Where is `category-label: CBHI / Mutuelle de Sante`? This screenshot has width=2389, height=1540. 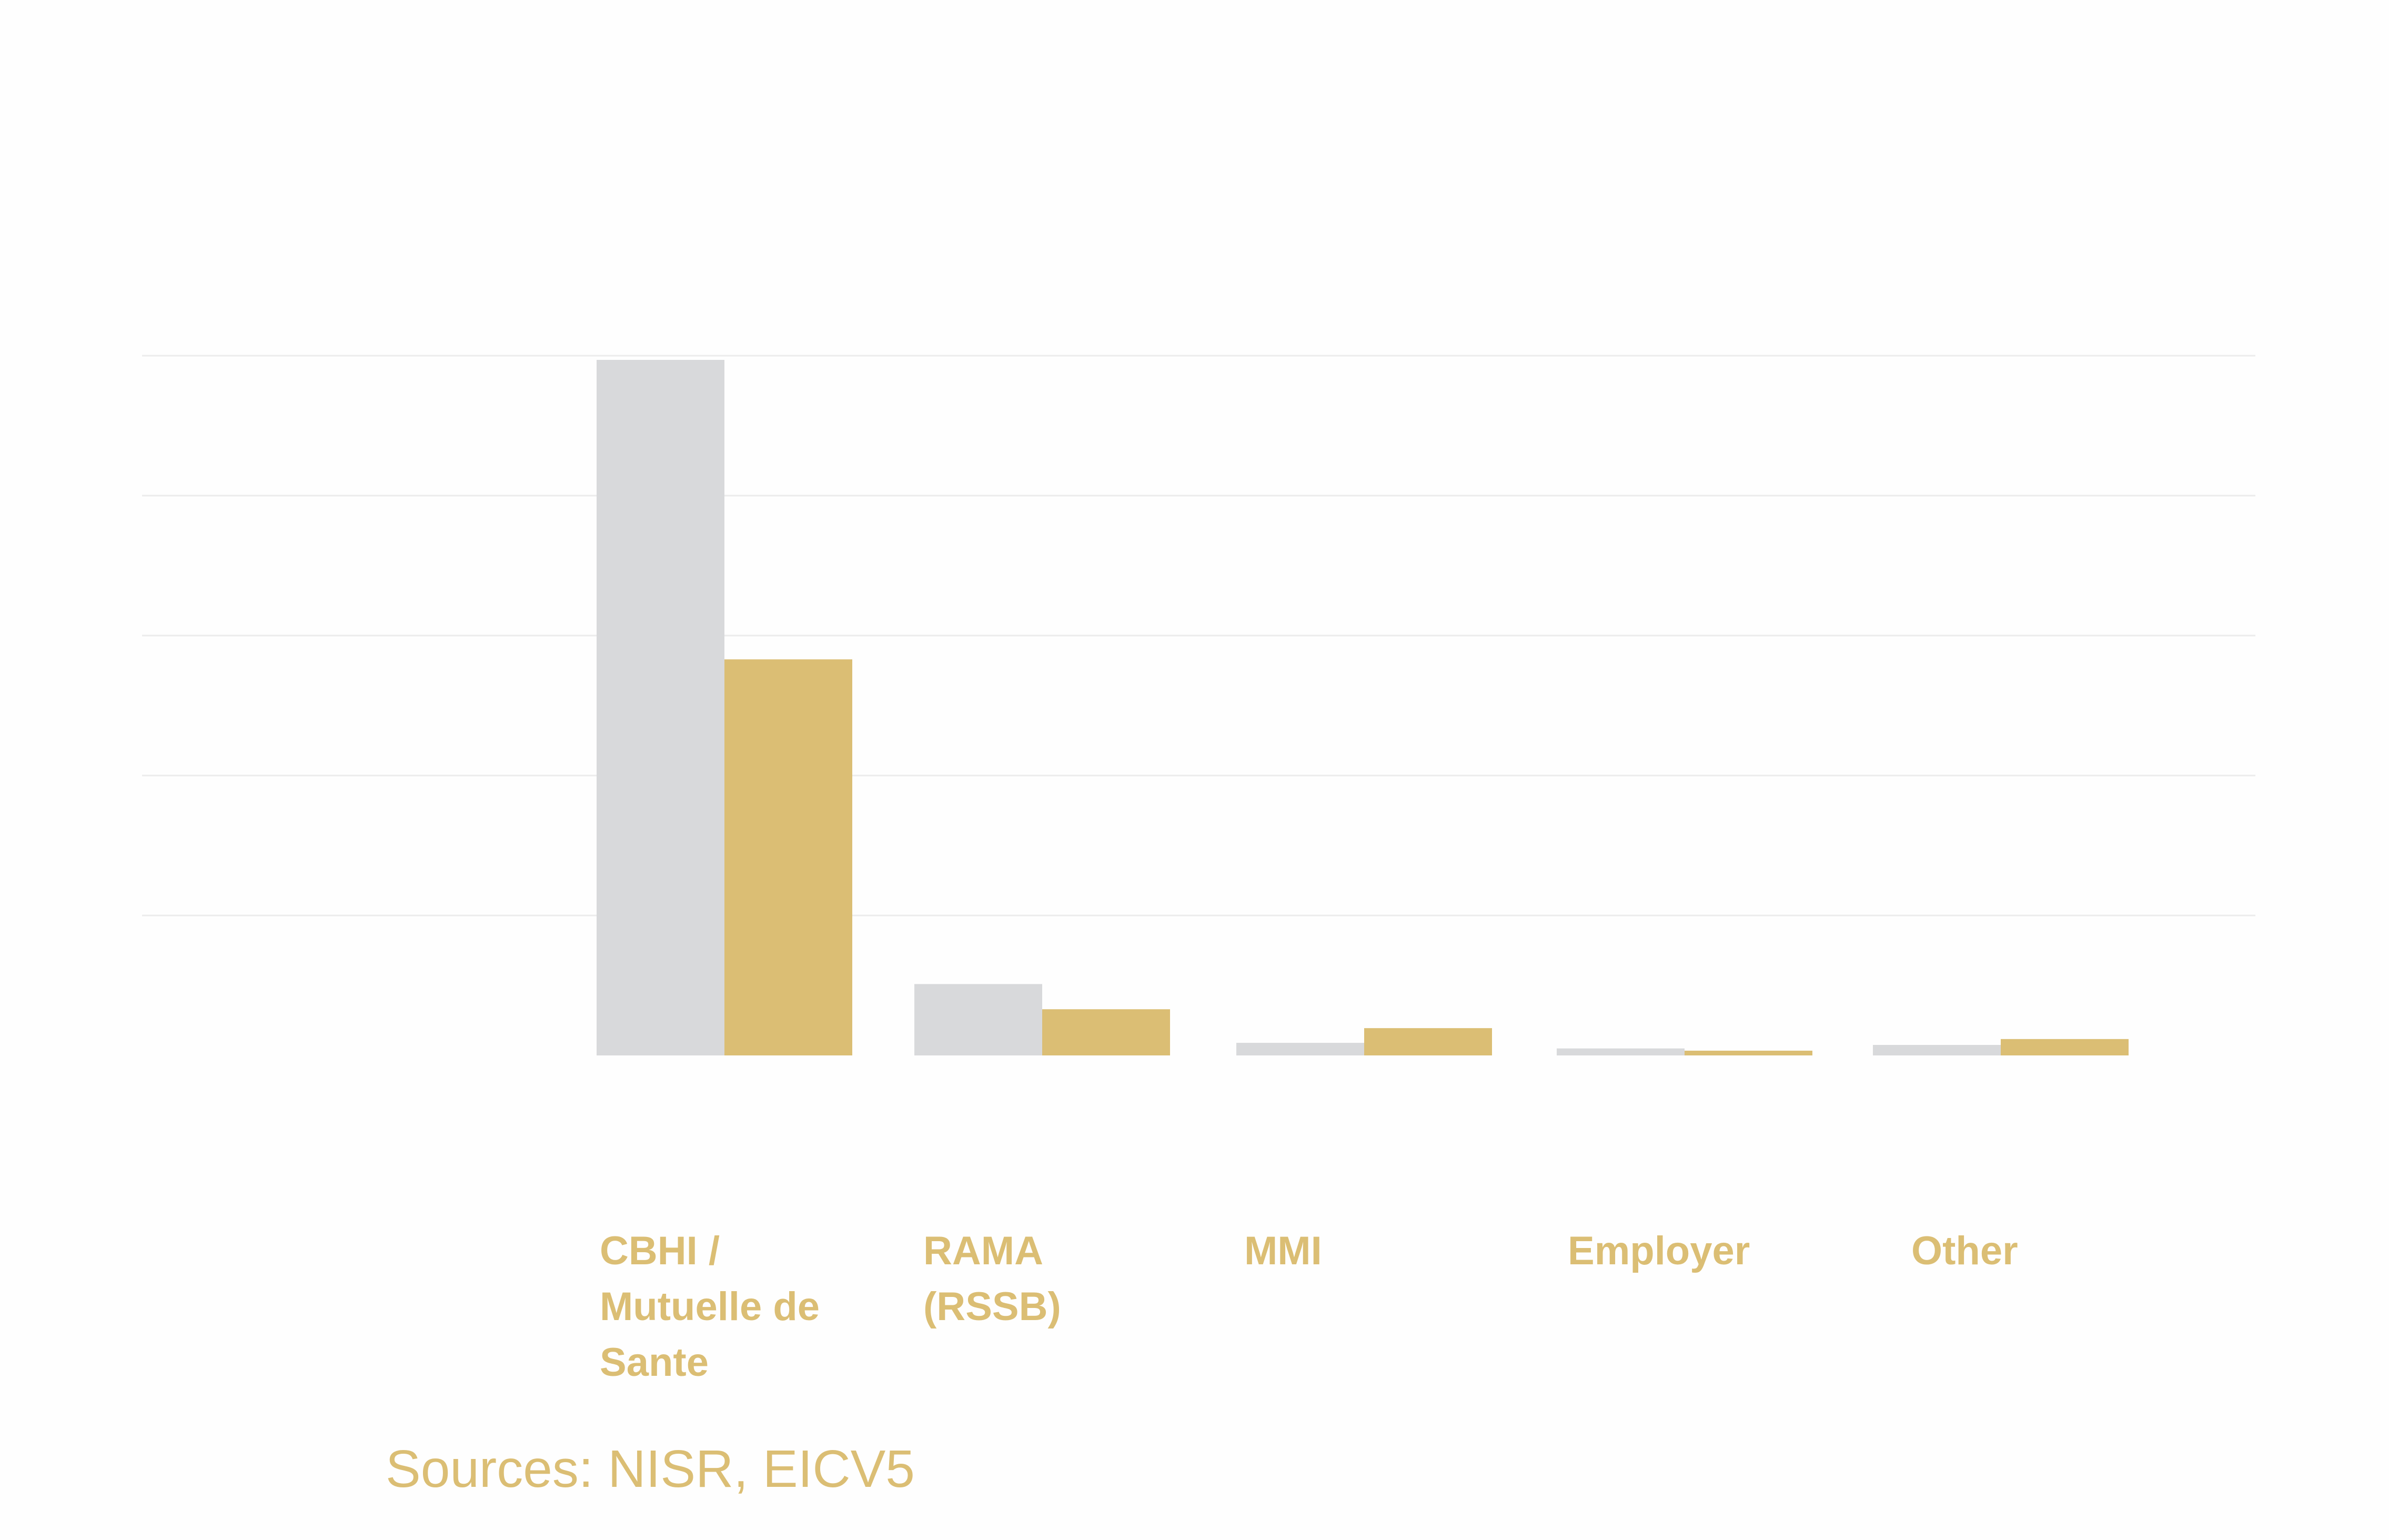
category-label: CBHI / Mutuelle de Sante is located at coordinates (710, 1307).